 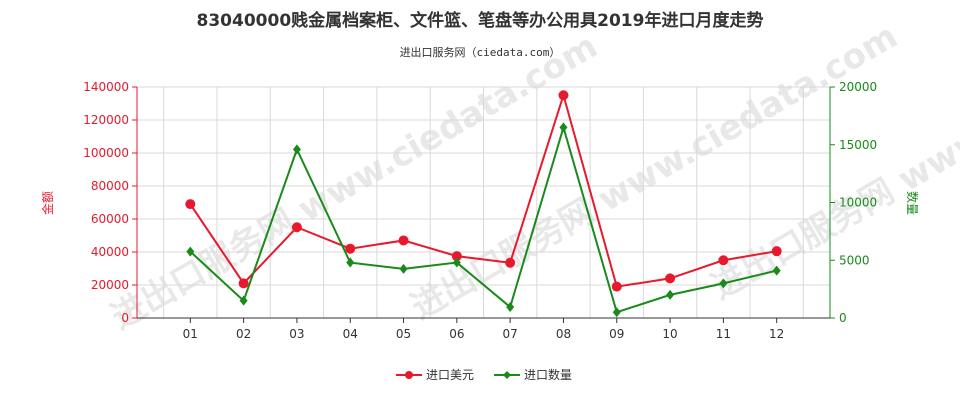 I want to click on x-tick-label: 08, so click(x=563, y=334).